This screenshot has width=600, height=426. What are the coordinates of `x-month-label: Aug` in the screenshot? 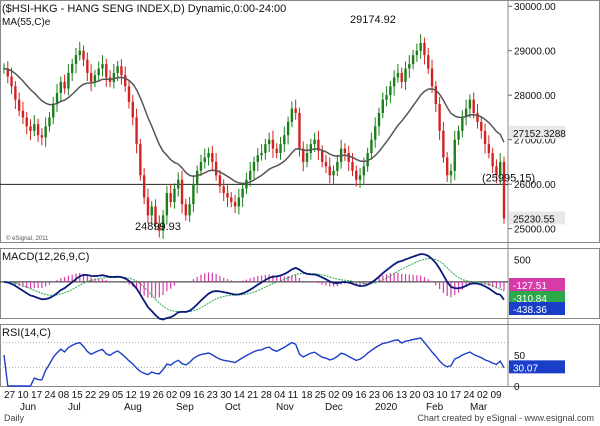 It's located at (133, 407).